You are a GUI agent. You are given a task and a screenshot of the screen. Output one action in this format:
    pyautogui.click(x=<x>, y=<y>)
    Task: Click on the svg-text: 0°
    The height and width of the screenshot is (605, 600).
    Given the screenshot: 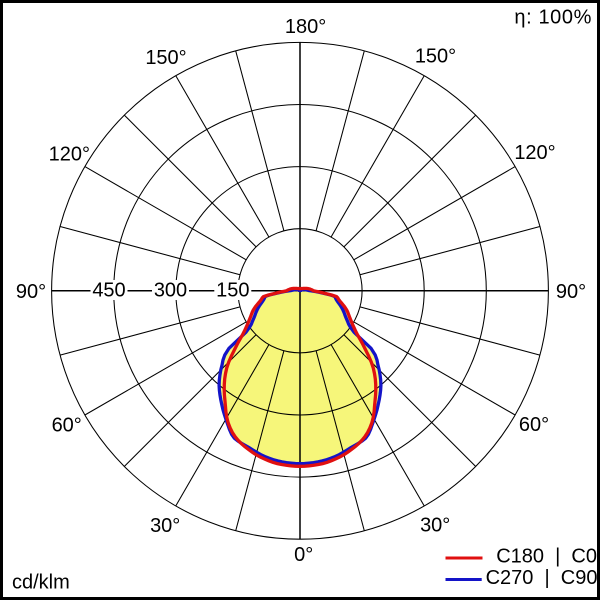 What is the action you would take?
    pyautogui.click(x=303, y=555)
    